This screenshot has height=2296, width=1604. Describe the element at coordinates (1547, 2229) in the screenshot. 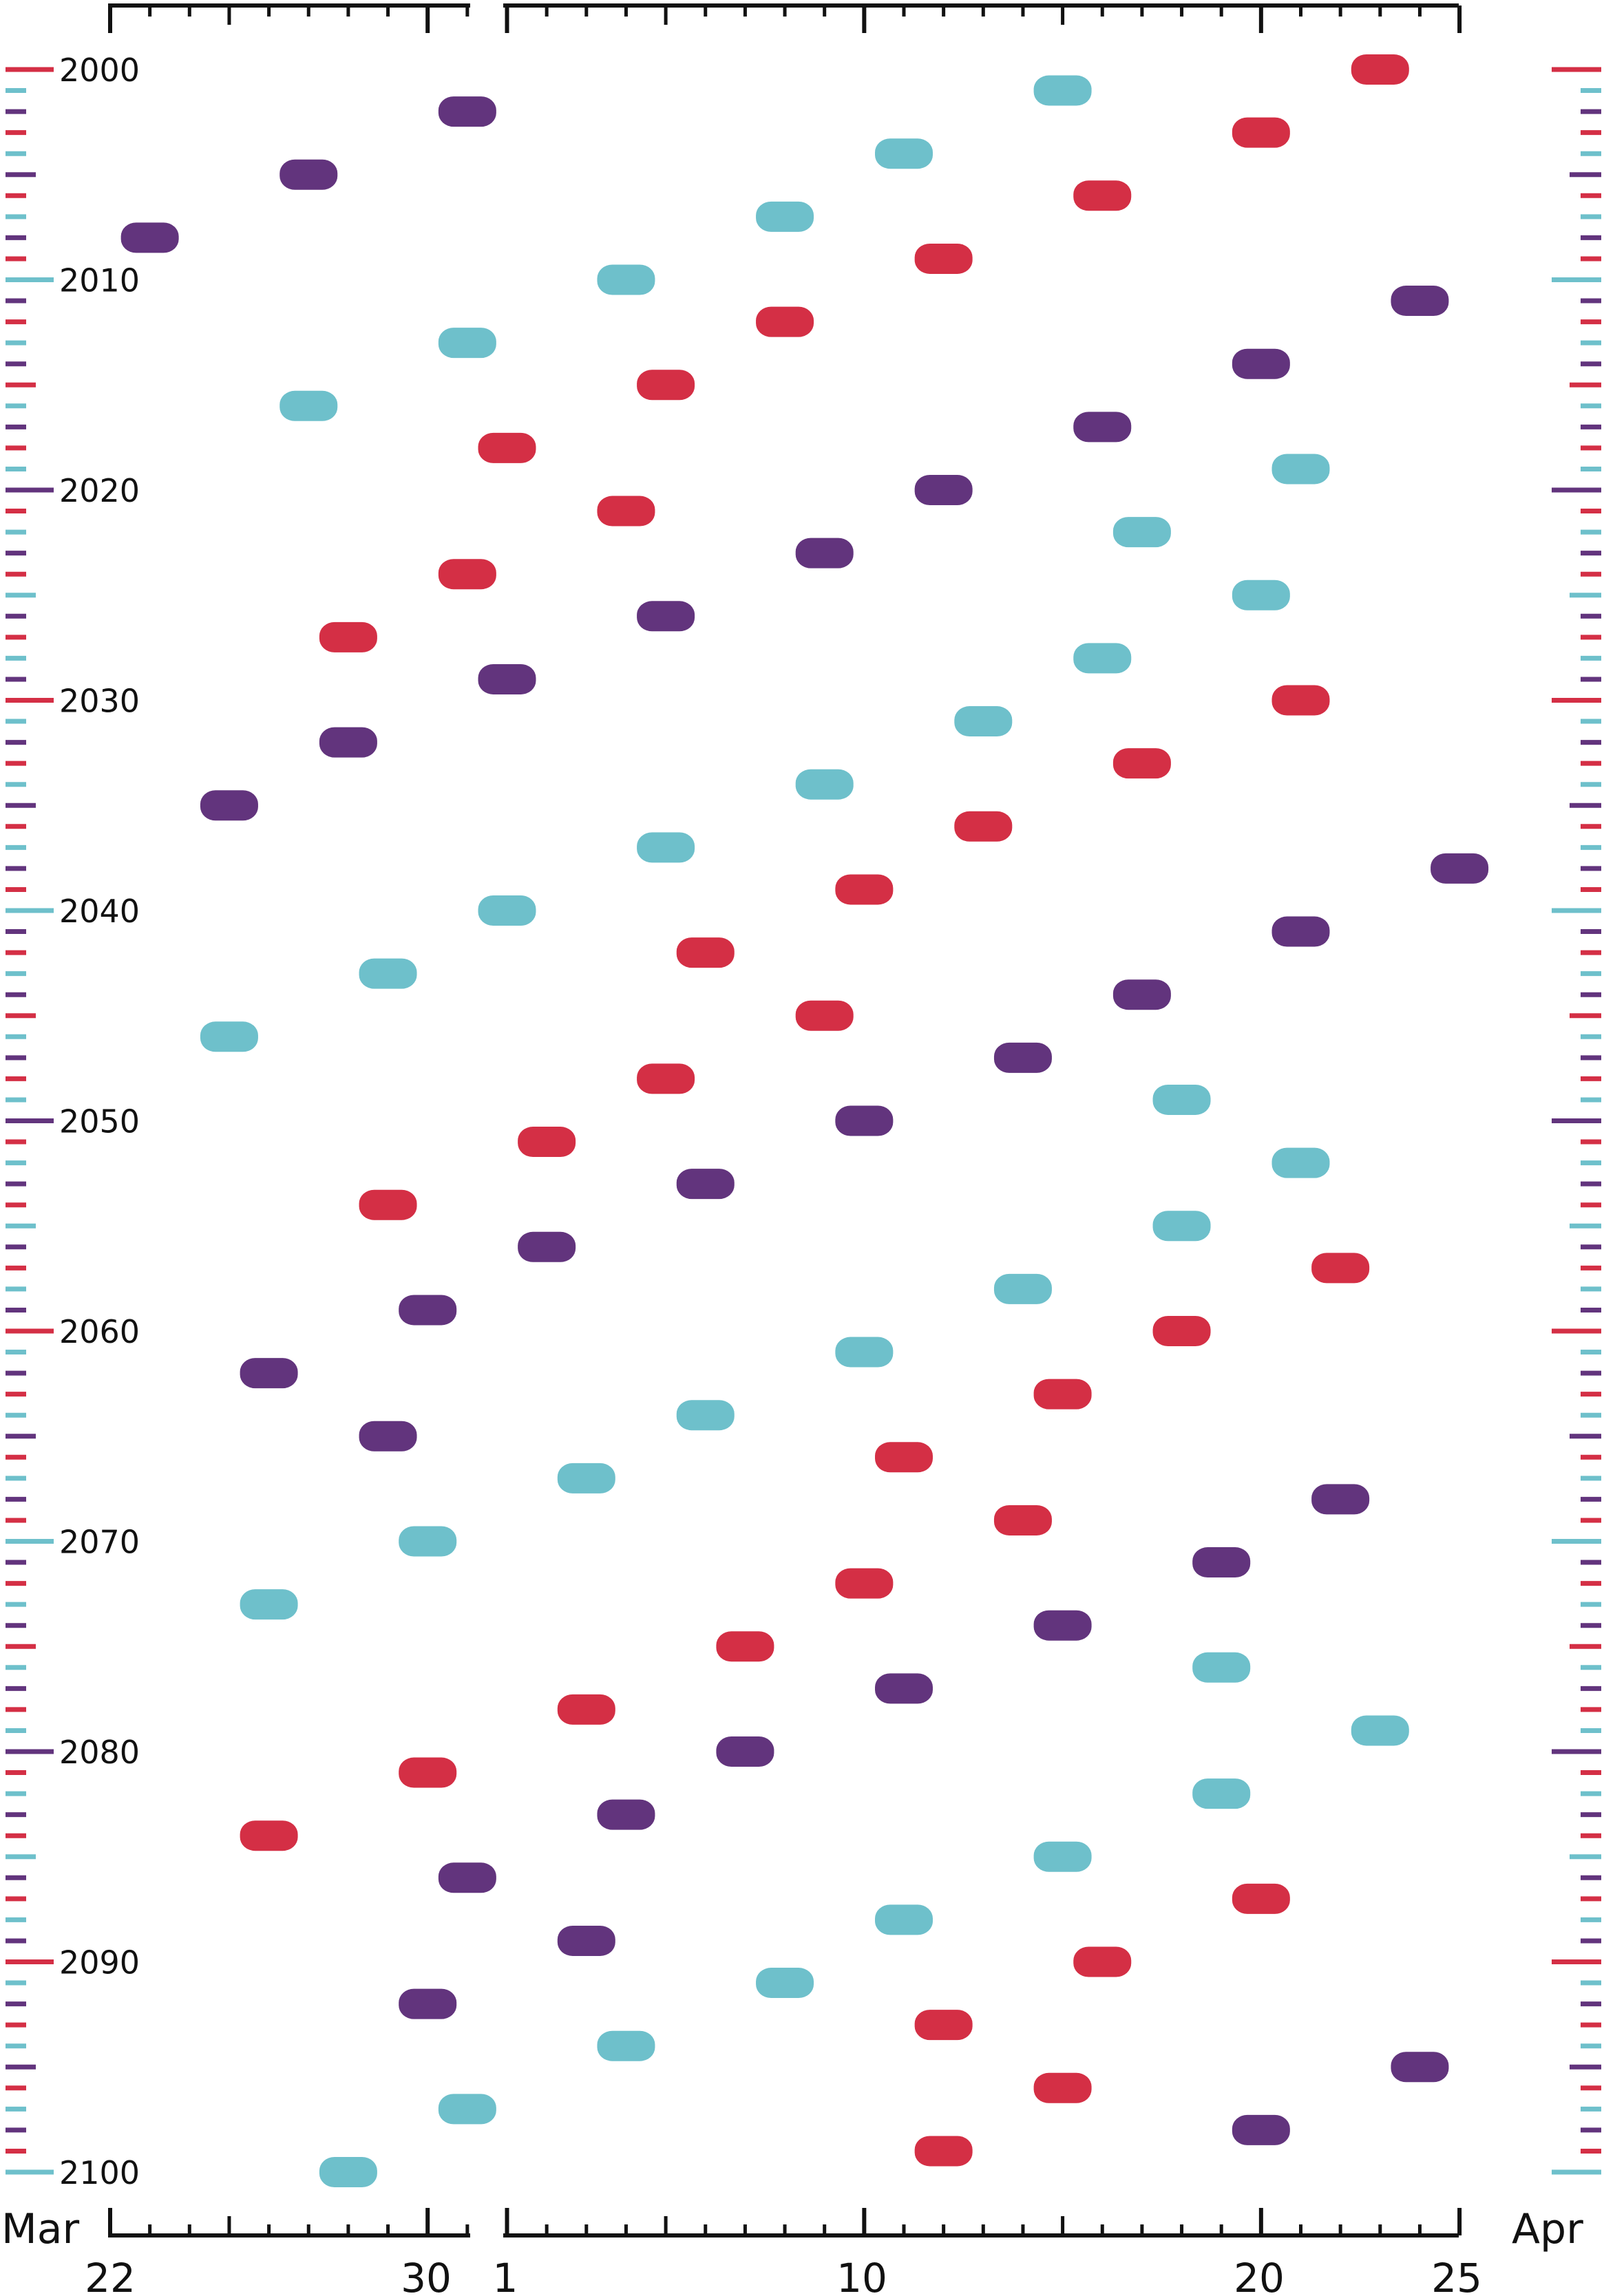

I see `month-label-right: Apr` at that location.